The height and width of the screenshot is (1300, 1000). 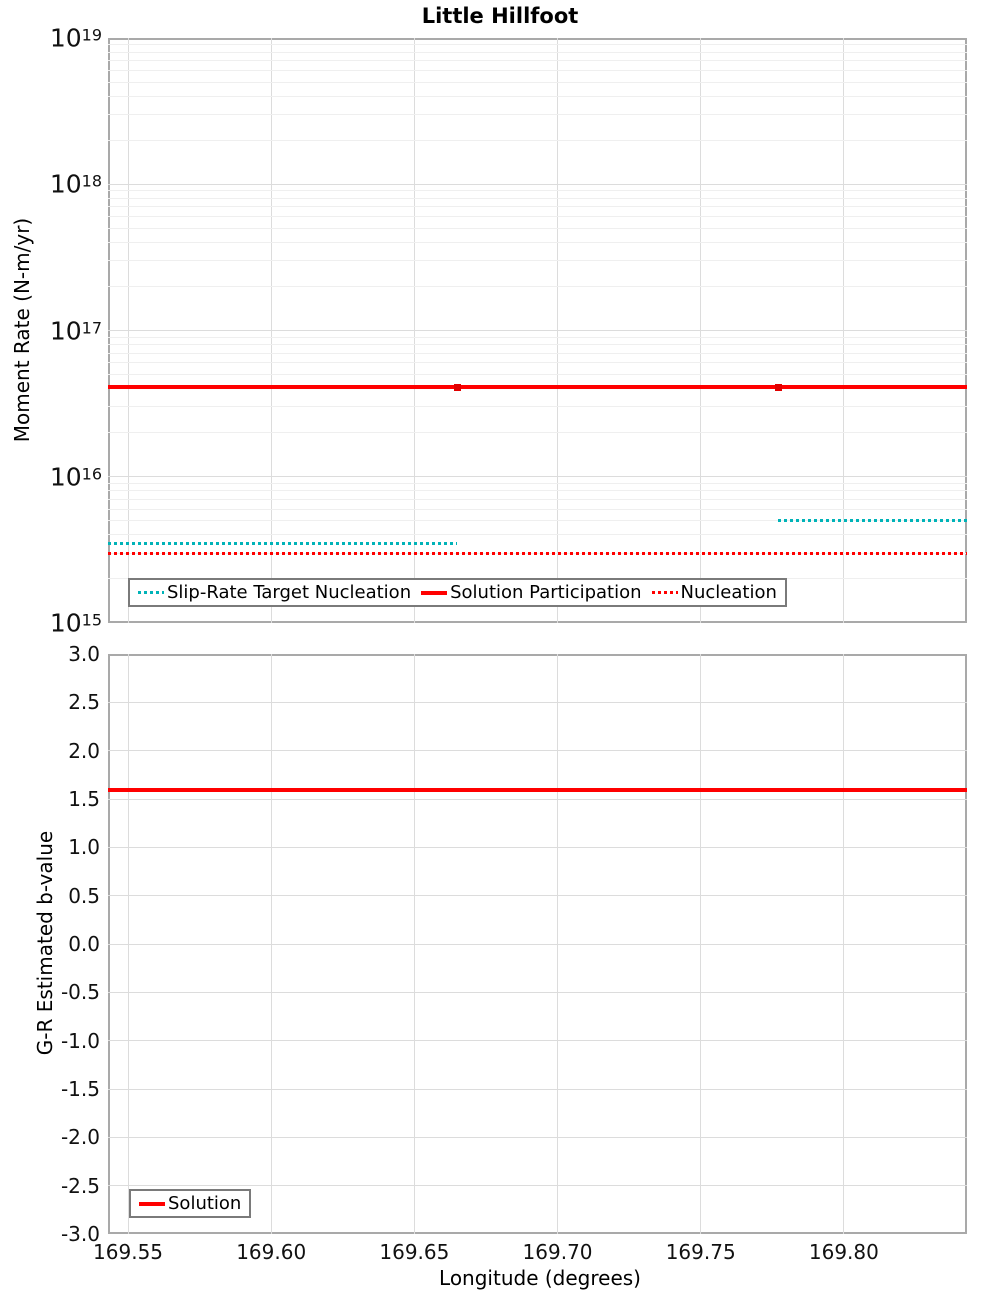 What do you see at coordinates (80, 1137) in the screenshot?
I see `y-tick-label: -2.0` at bounding box center [80, 1137].